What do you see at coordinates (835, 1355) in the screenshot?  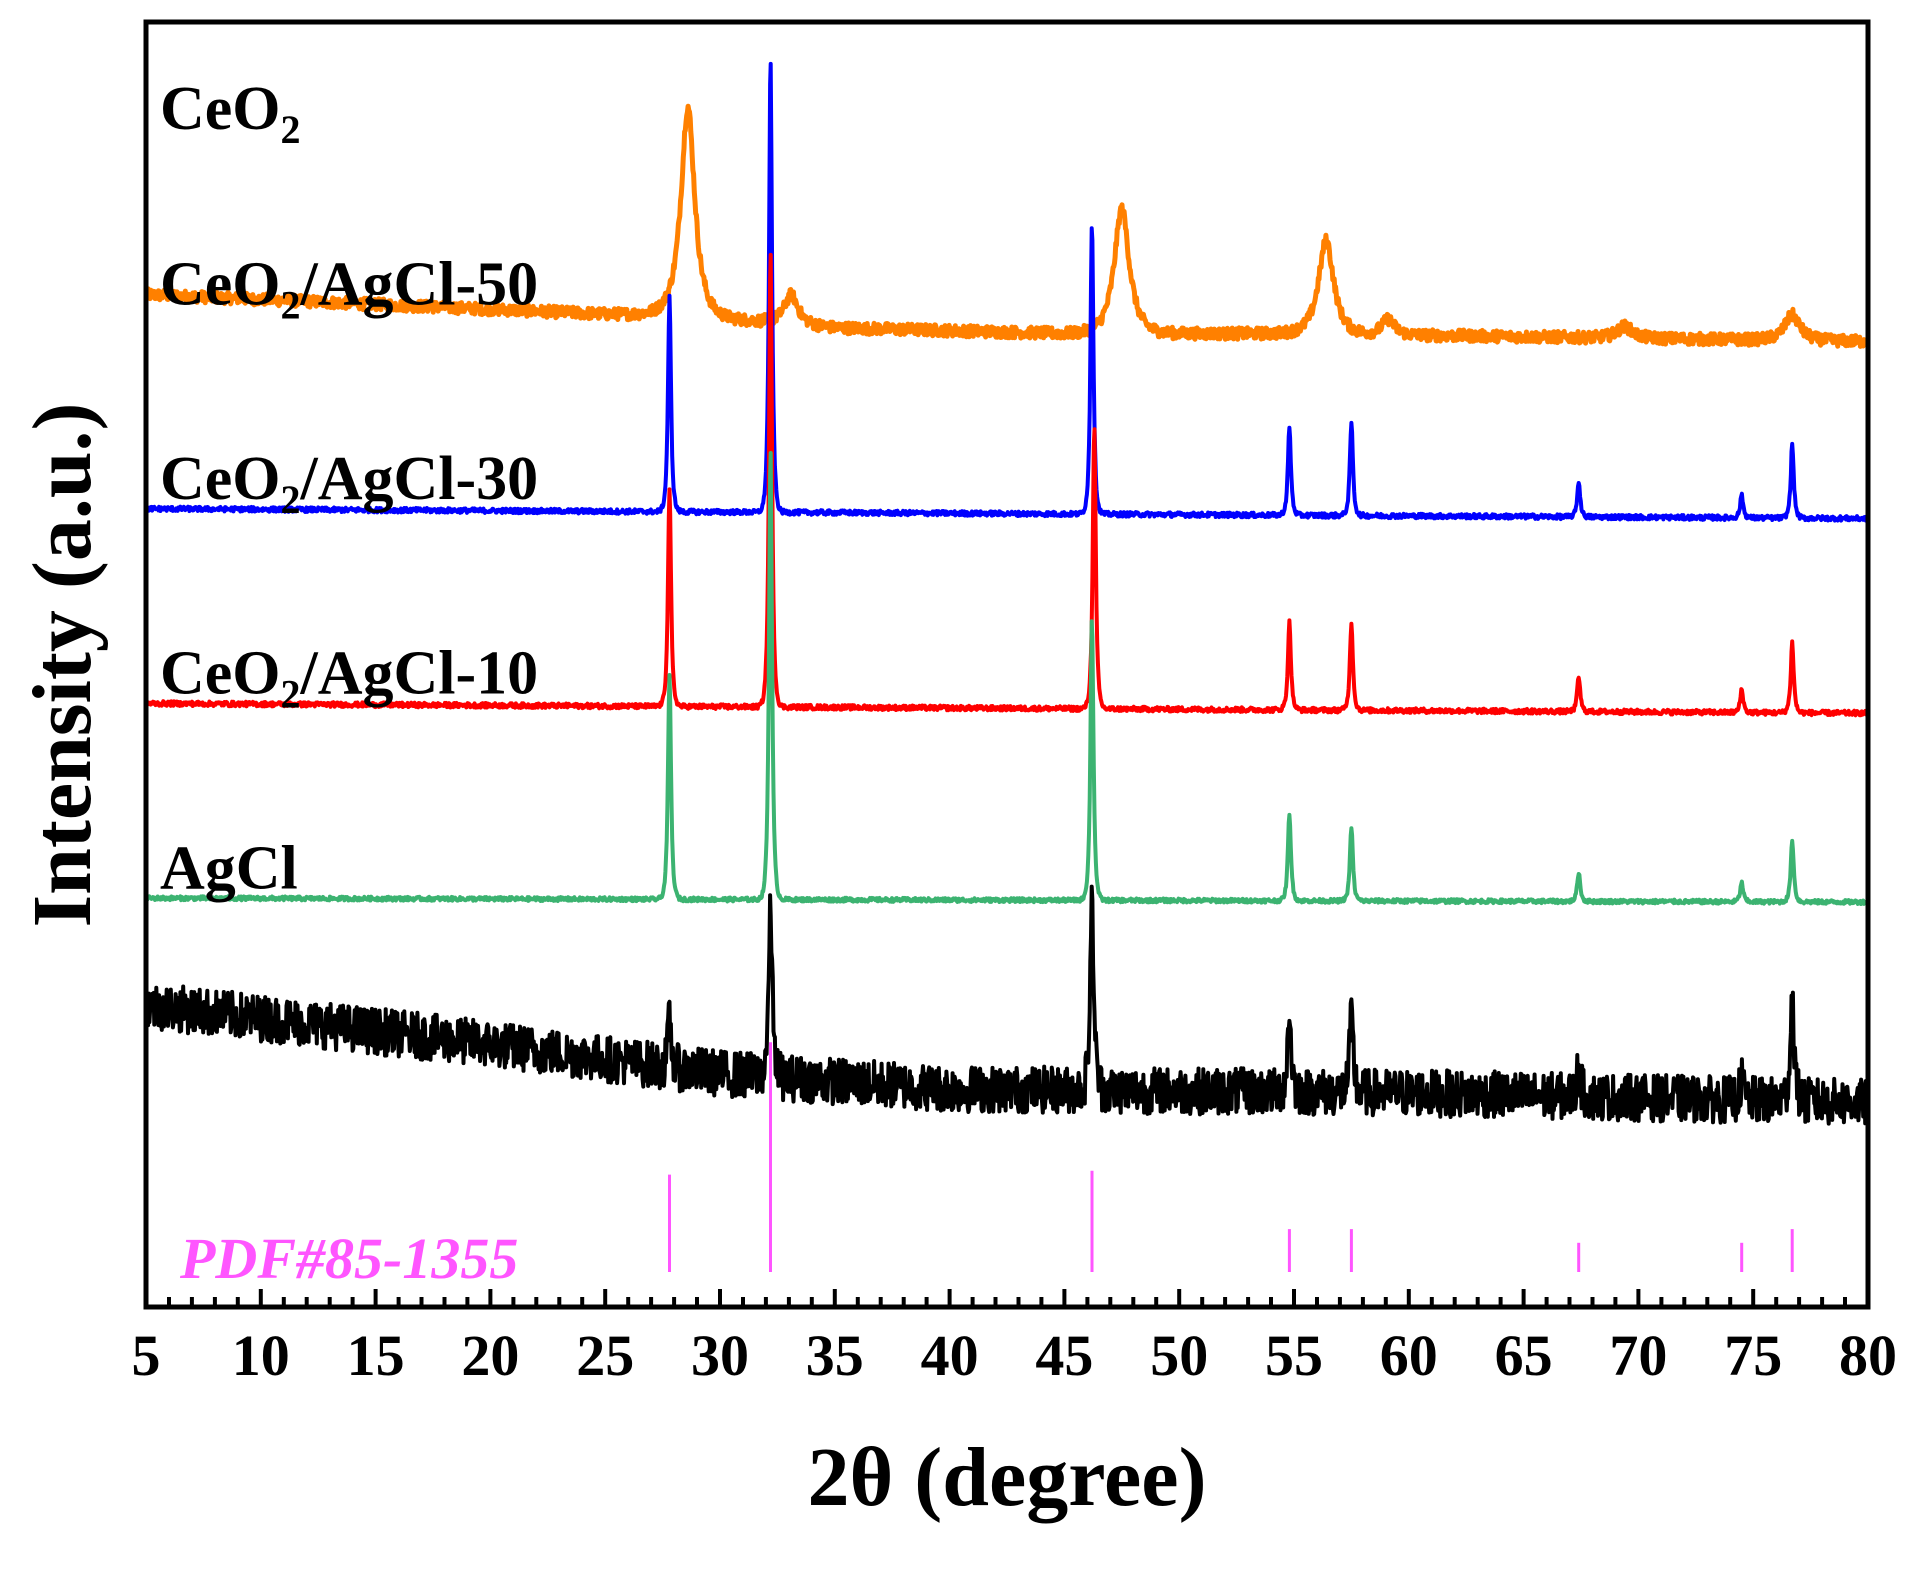 I see `x-tick-label: 35` at bounding box center [835, 1355].